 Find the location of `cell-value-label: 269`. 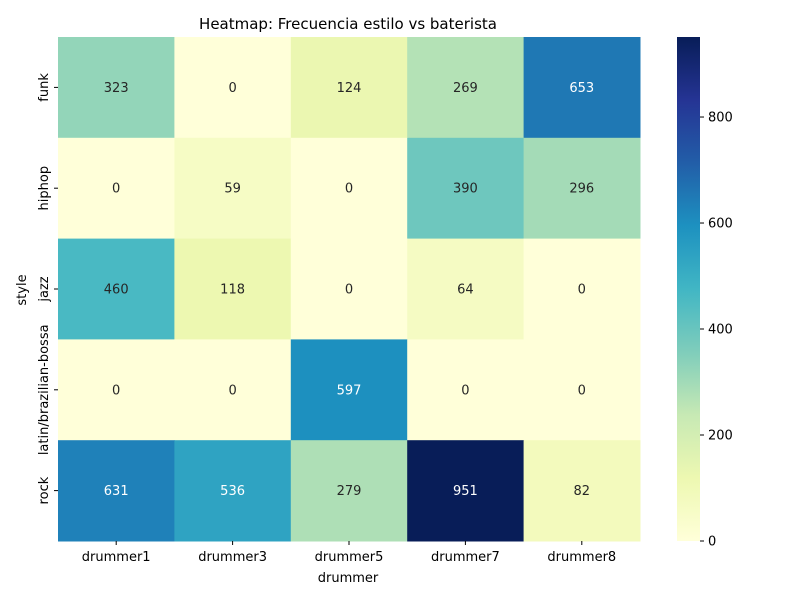

cell-value-label: 269 is located at coordinates (465, 88).